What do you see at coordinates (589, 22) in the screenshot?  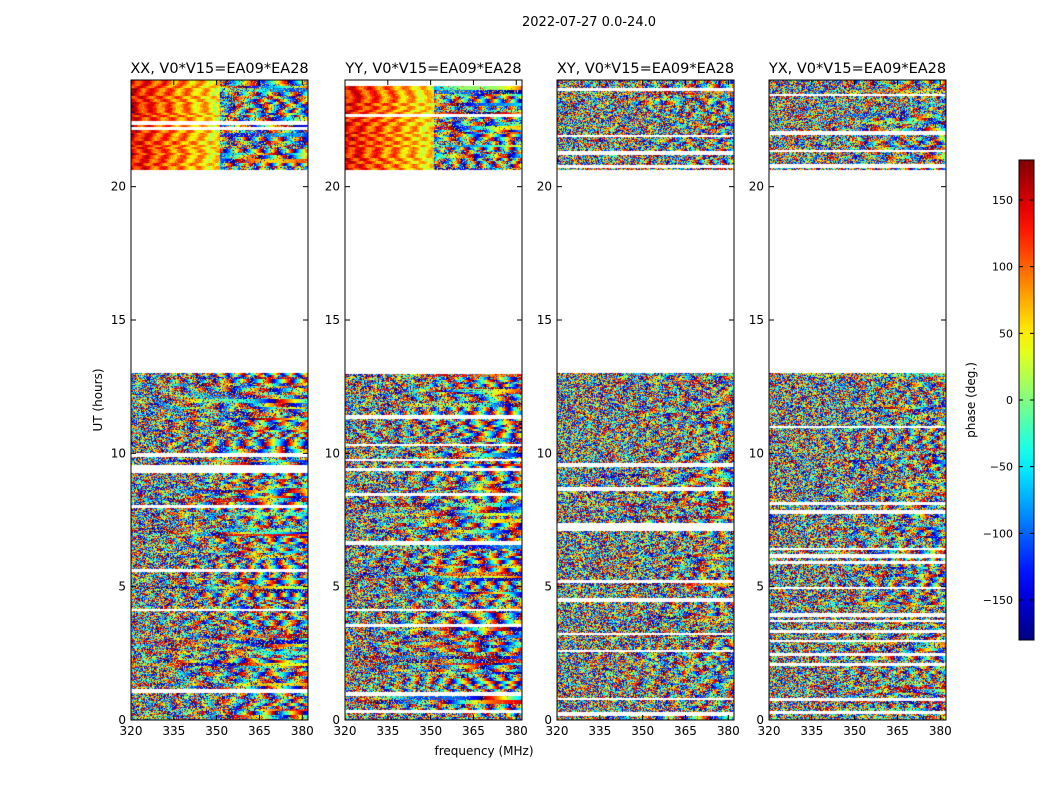 I see `figure-suptitle: 2022-07-27 0.0-24.0` at bounding box center [589, 22].